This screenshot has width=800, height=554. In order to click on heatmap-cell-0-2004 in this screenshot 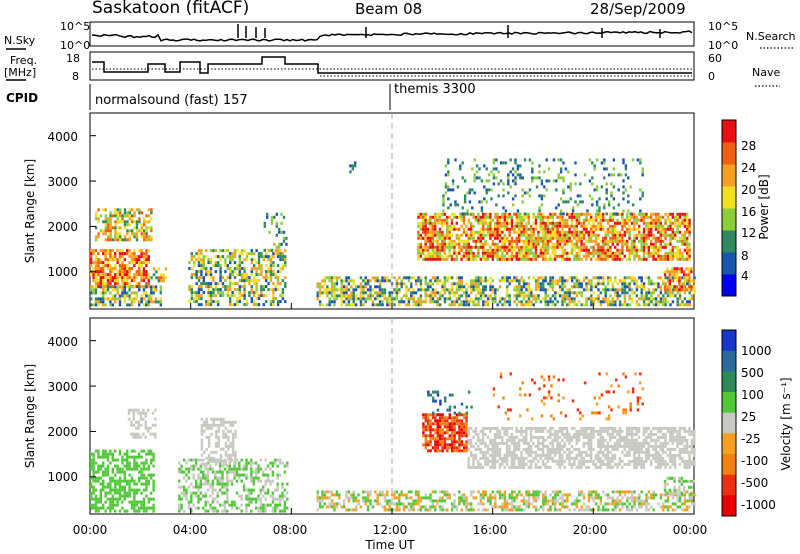, I will do `click(425, 259)`.